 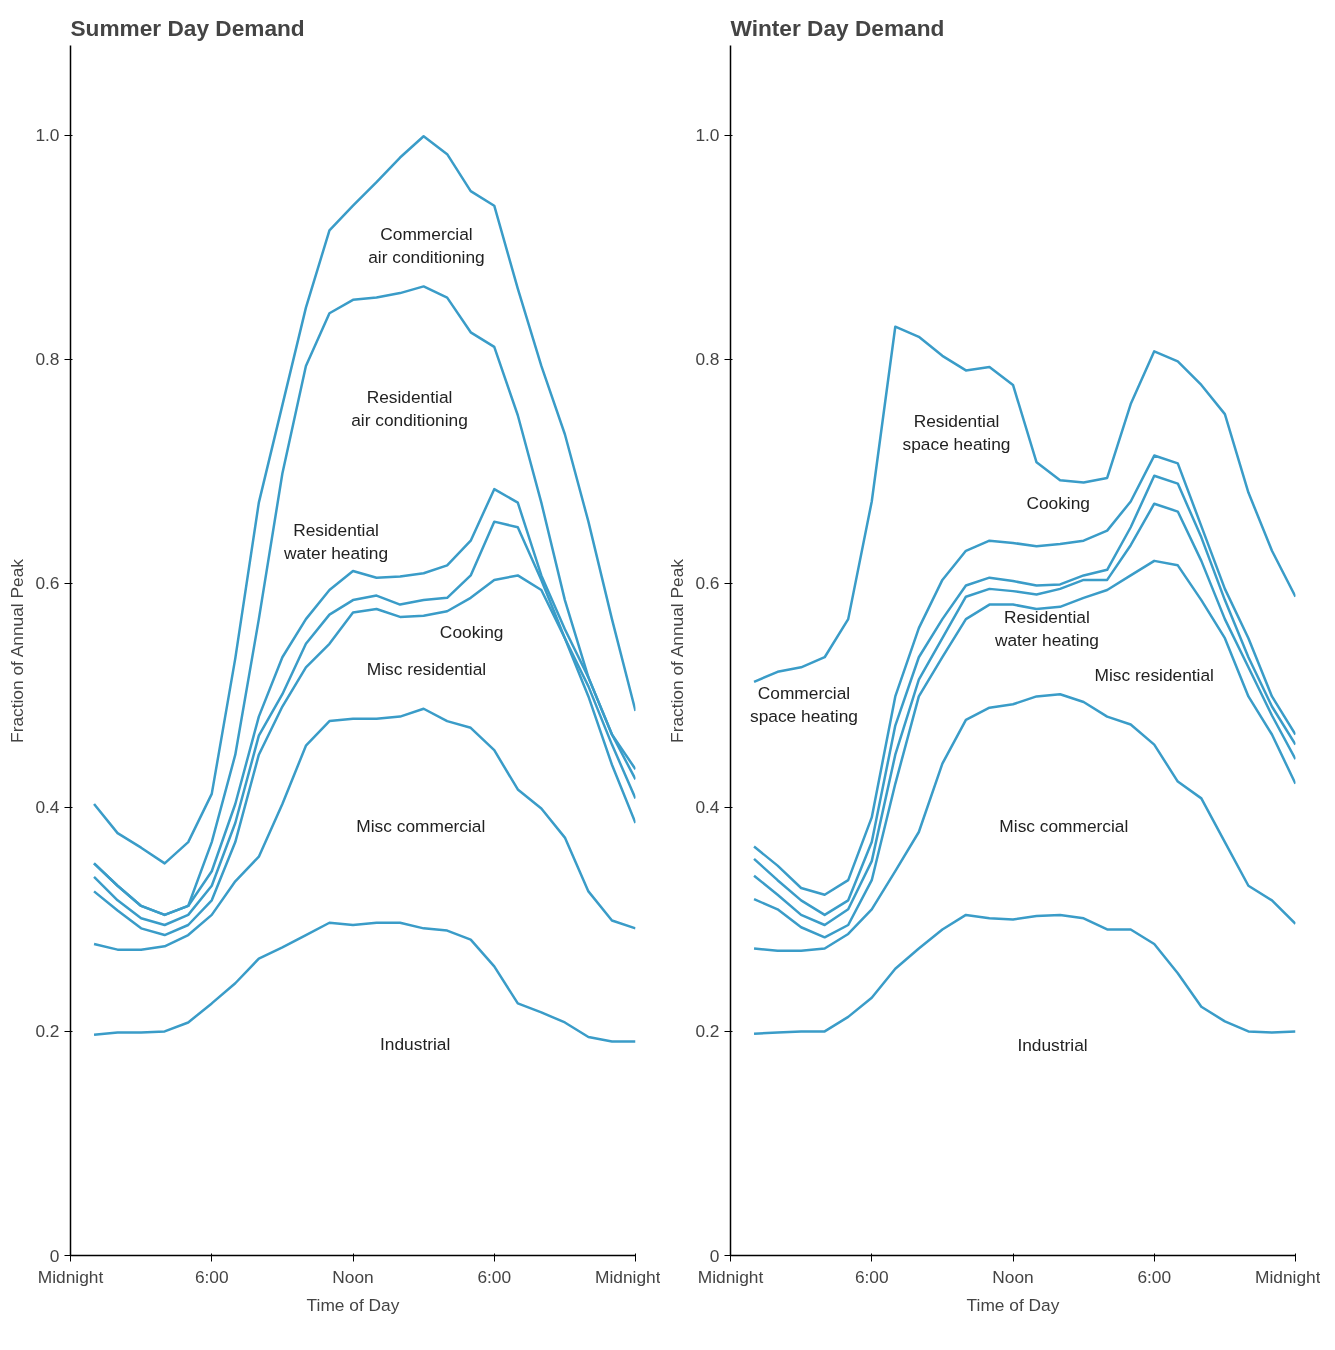 What do you see at coordinates (956, 433) in the screenshot?
I see `annotation: Residential space heating` at bounding box center [956, 433].